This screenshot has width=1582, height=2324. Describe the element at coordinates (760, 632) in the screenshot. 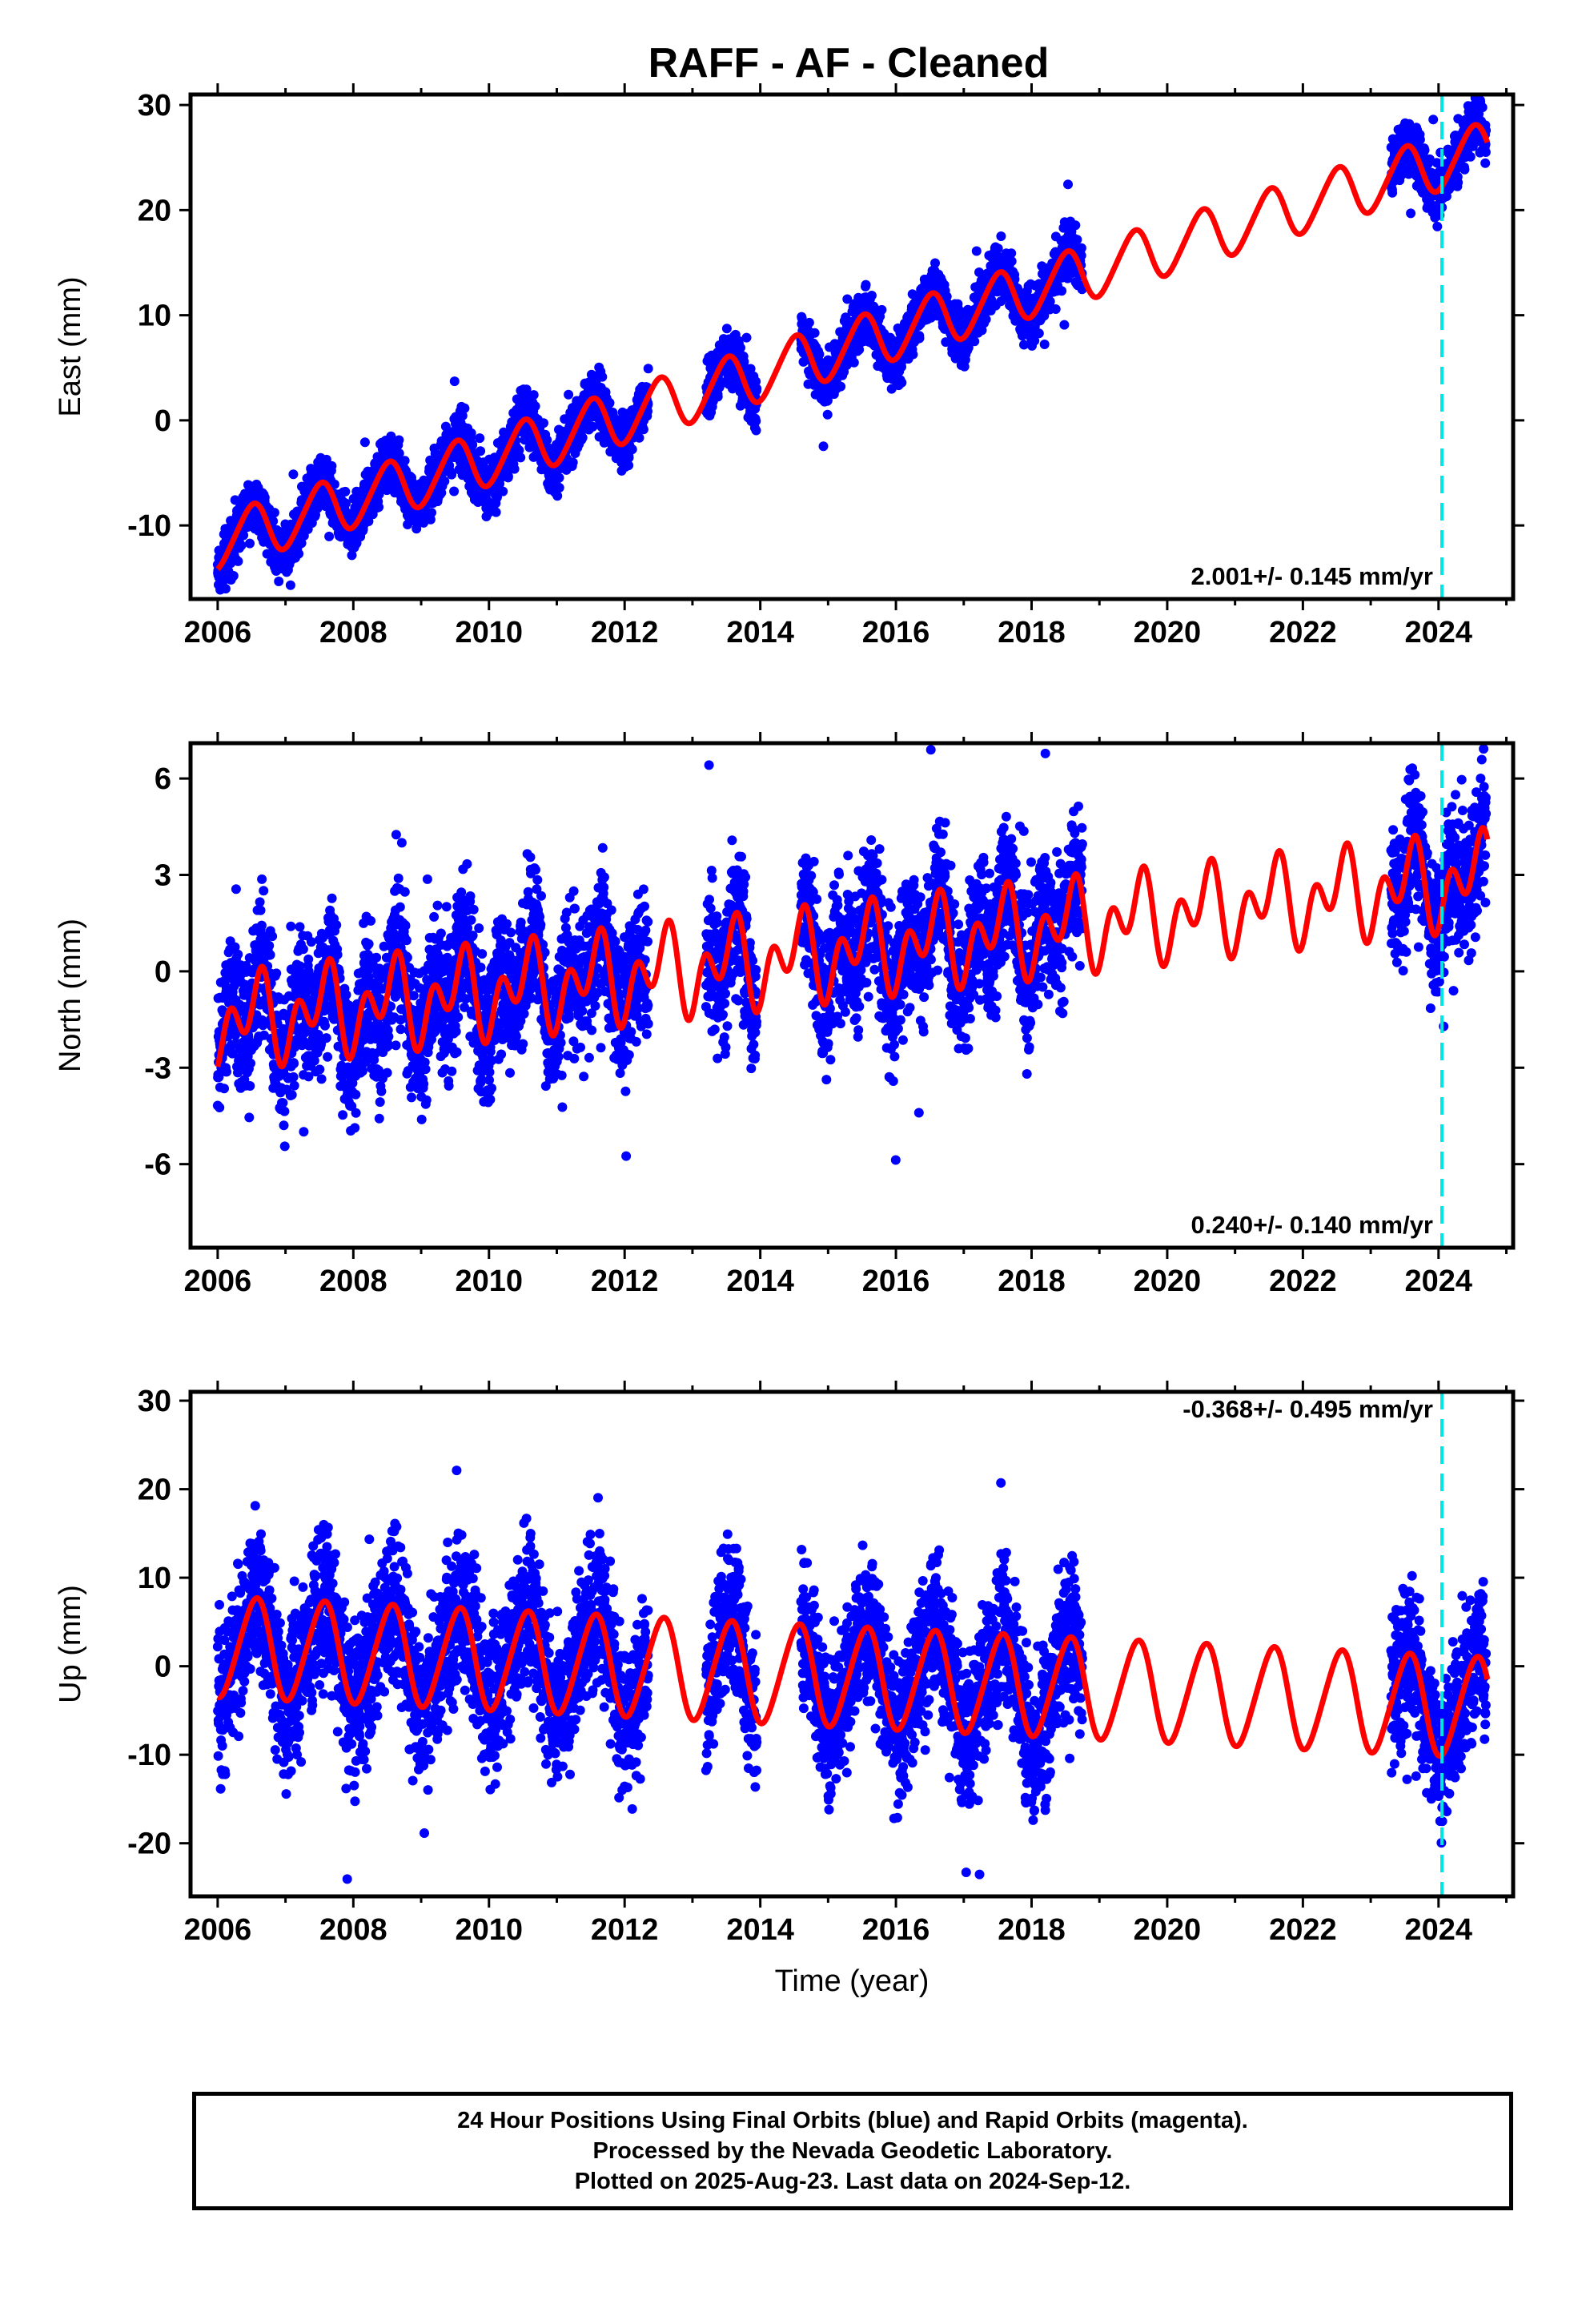

I see `east-x-tick-label: 2014` at that location.